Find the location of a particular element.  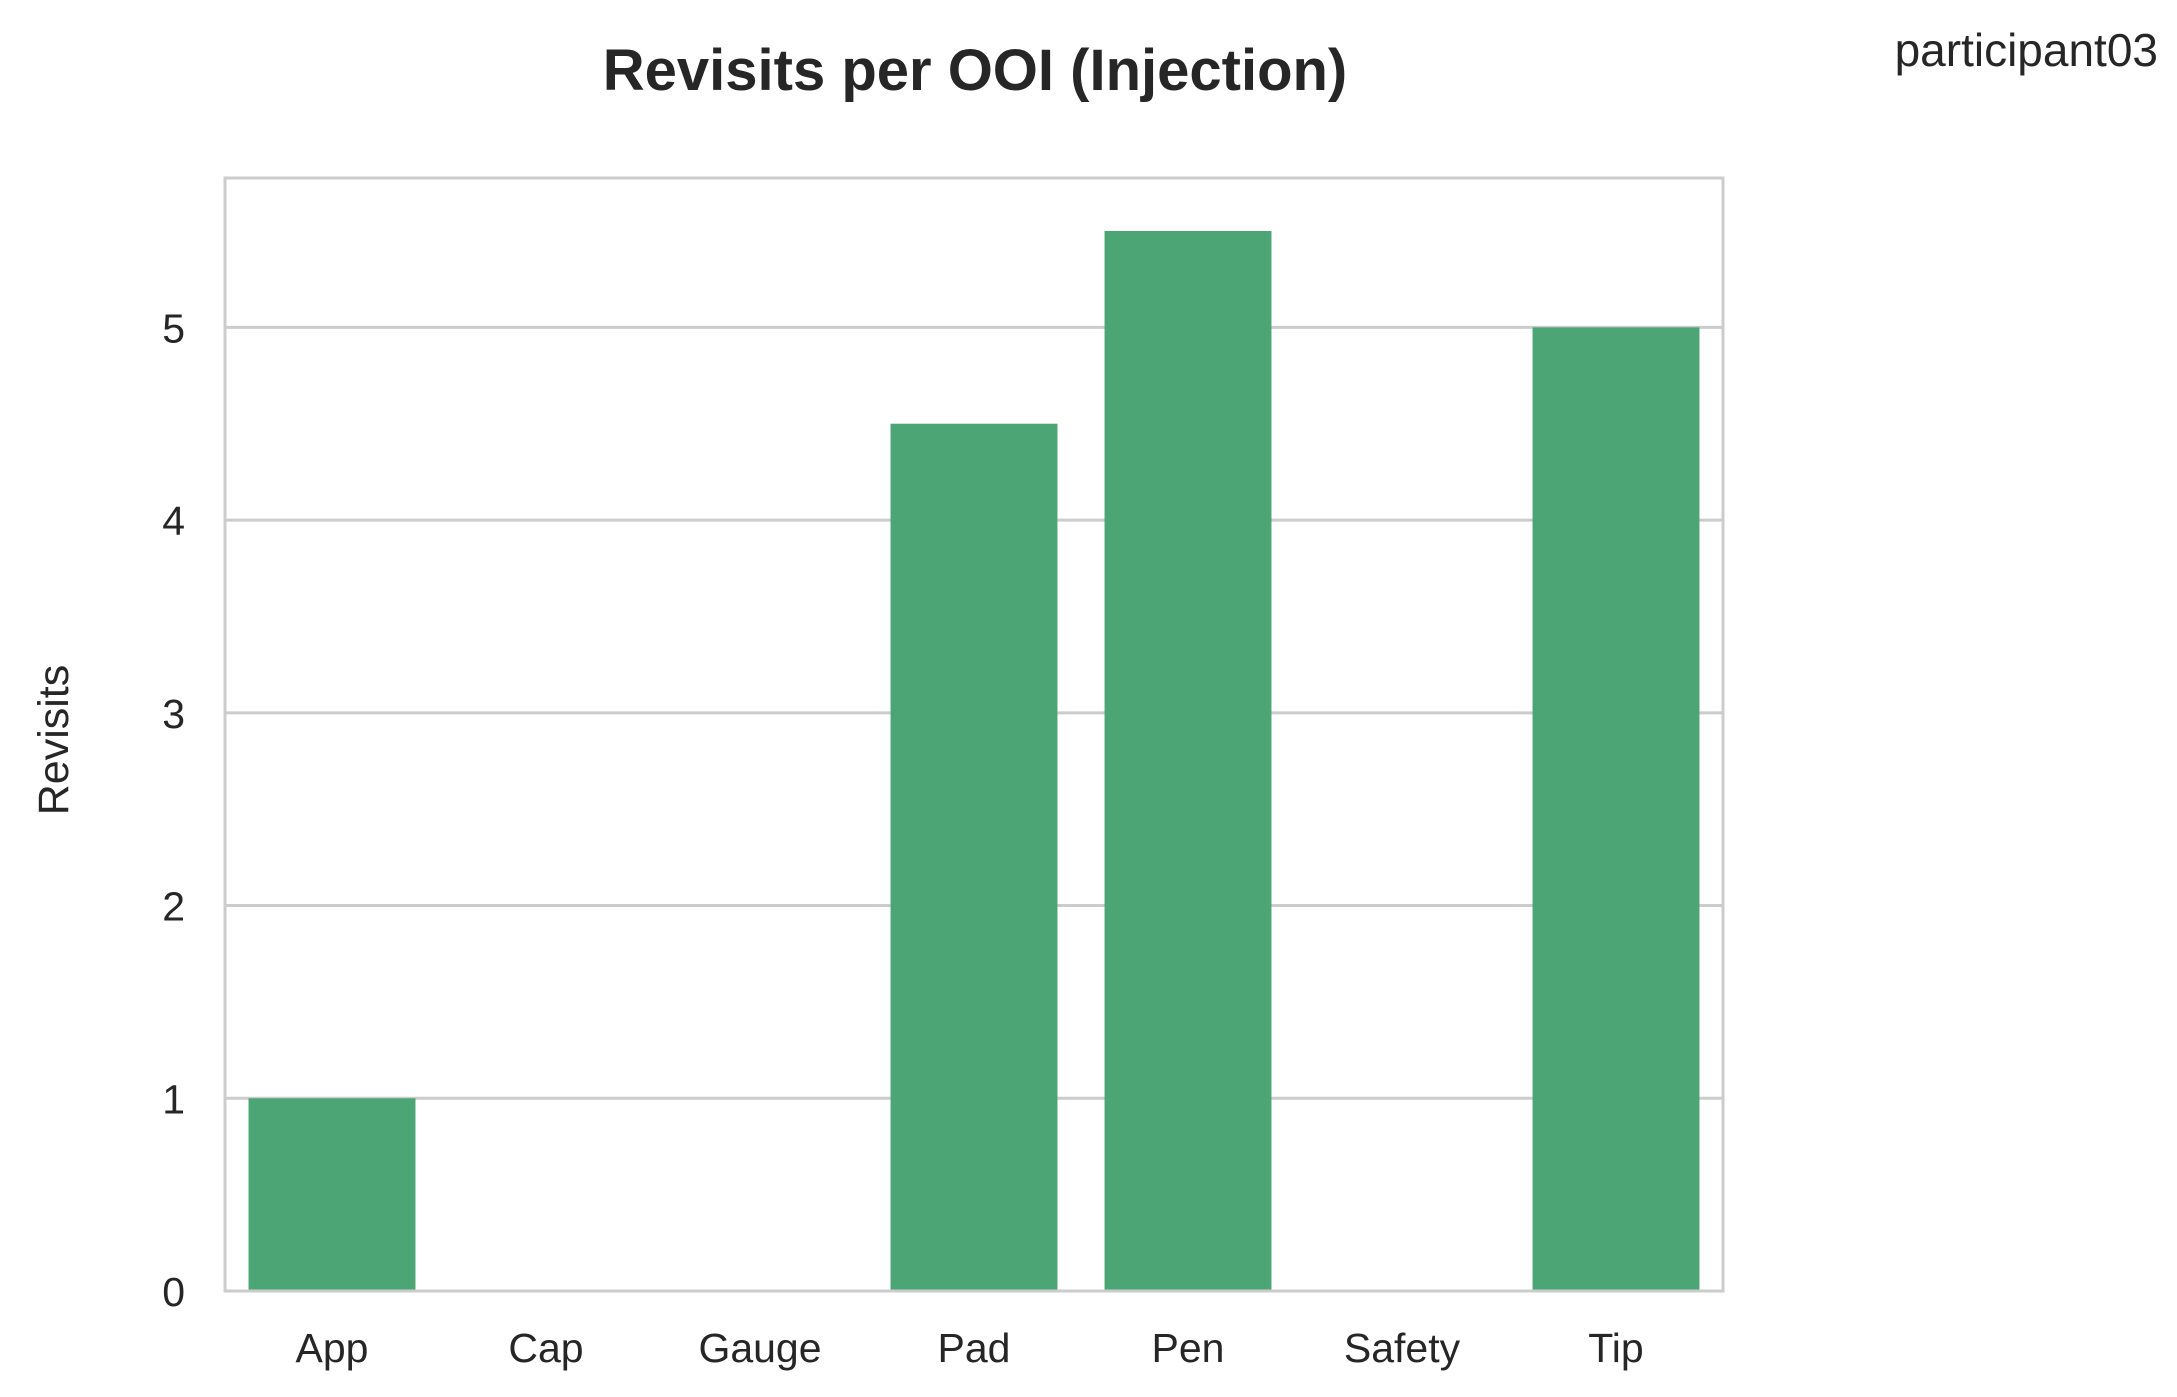

bar-tip is located at coordinates (1616, 809).